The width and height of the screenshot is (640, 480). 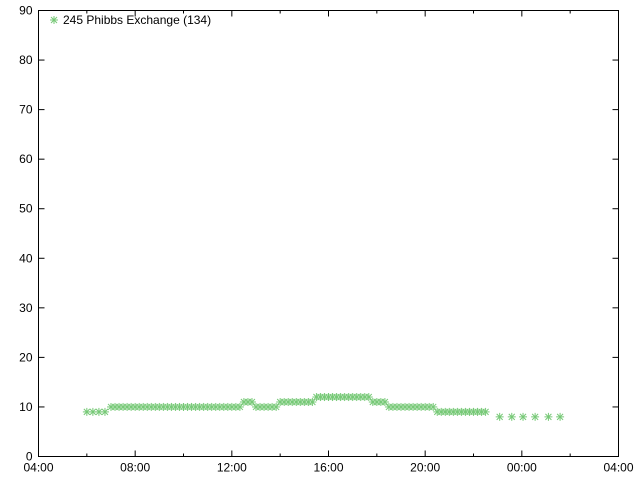 What do you see at coordinates (29, 457) in the screenshot?
I see `y-tick-label: 0` at bounding box center [29, 457].